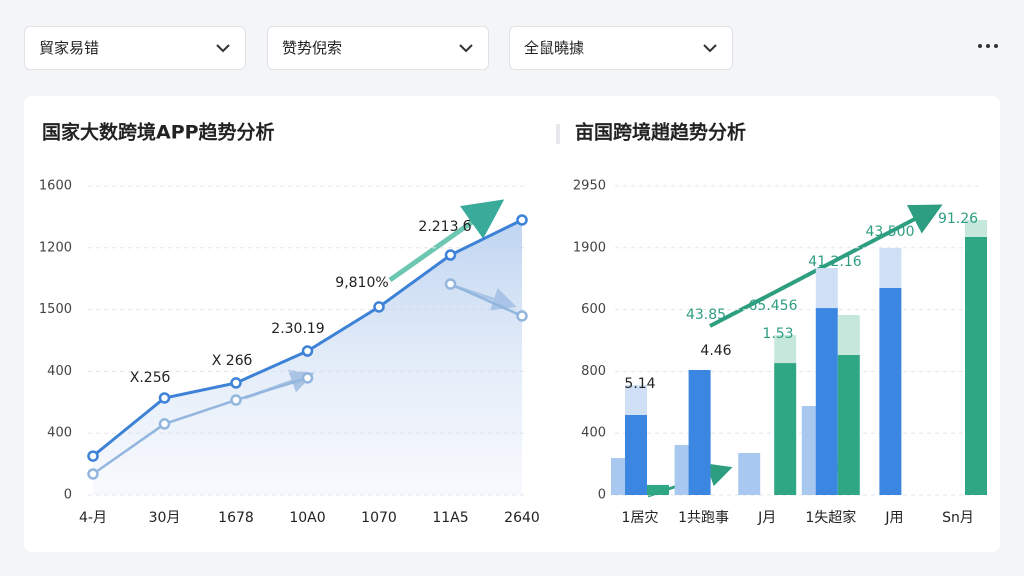 The height and width of the screenshot is (576, 1024). Describe the element at coordinates (554, 48) in the screenshot. I see `filter-label: 全鼠曉據` at that location.